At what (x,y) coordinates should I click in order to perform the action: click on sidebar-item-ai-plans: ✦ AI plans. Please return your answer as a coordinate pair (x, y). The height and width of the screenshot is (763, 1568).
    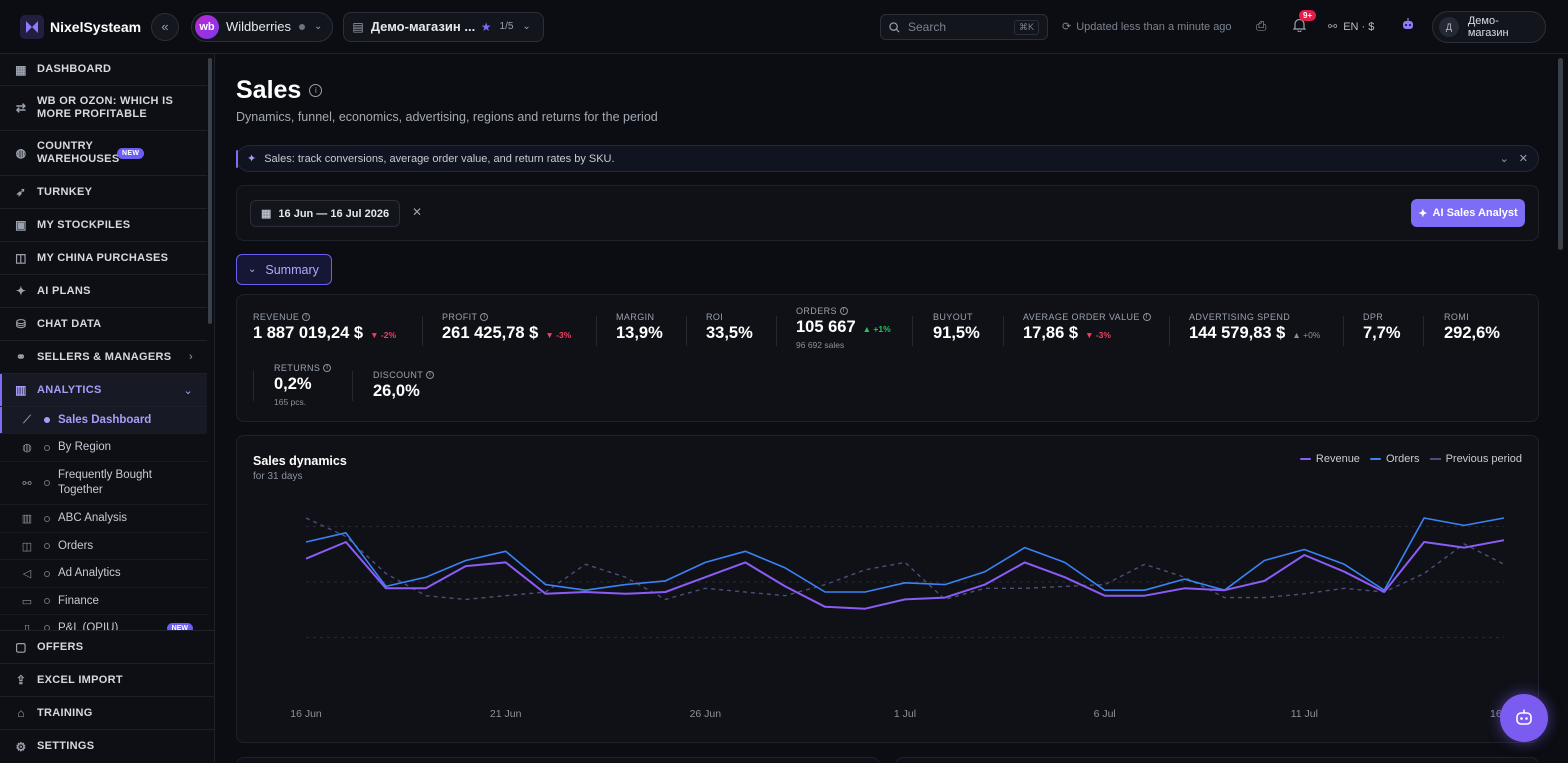
    Looking at the image, I should click on (103, 291).